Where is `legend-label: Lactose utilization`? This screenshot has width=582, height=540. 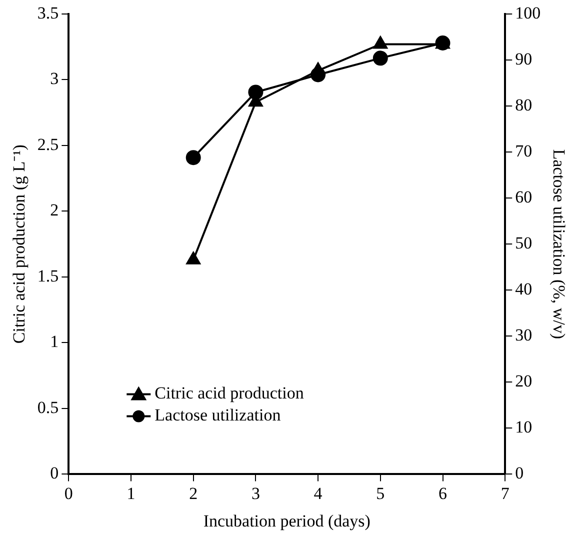 legend-label: Lactose utilization is located at coordinates (218, 415).